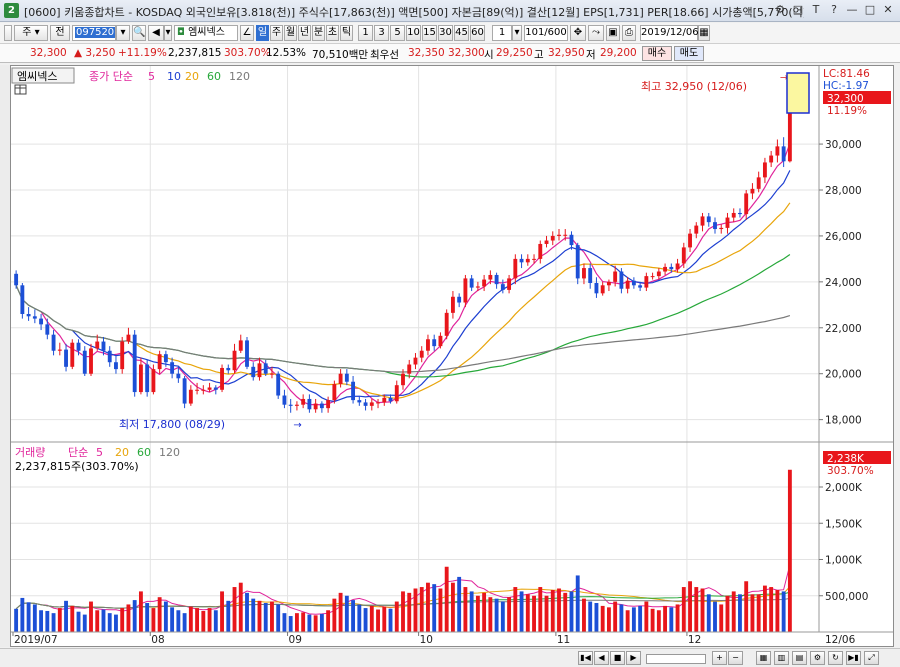 This screenshot has height=667, width=900. I want to click on settings-icon: ⚙, so click(780, 9).